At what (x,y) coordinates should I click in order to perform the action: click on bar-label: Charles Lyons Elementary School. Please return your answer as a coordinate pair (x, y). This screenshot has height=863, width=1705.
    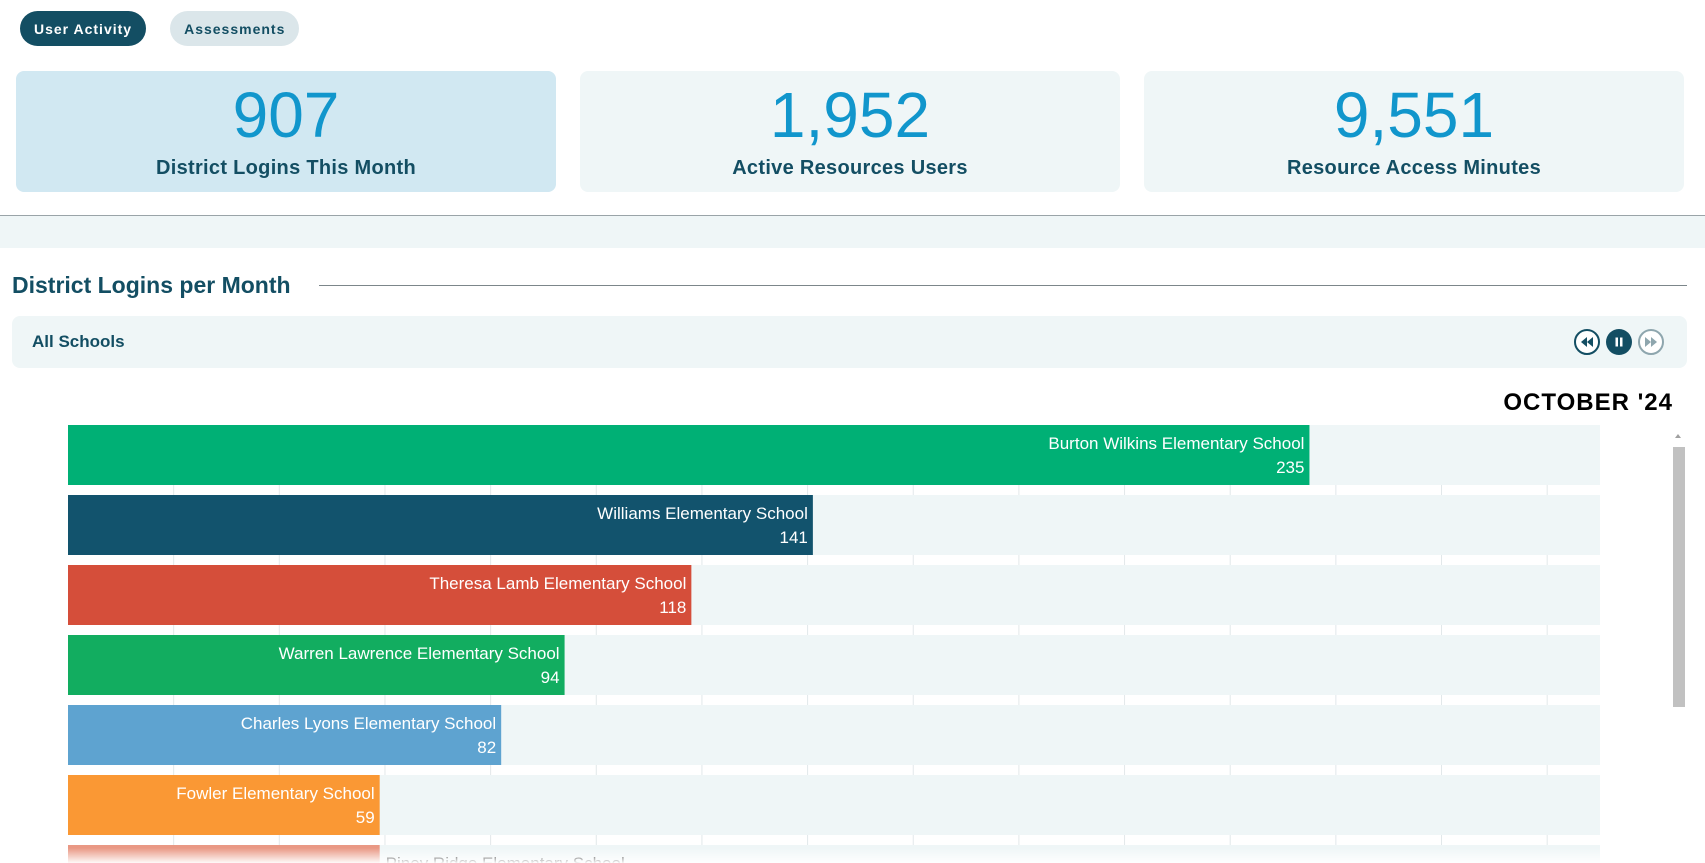
    Looking at the image, I should click on (368, 723).